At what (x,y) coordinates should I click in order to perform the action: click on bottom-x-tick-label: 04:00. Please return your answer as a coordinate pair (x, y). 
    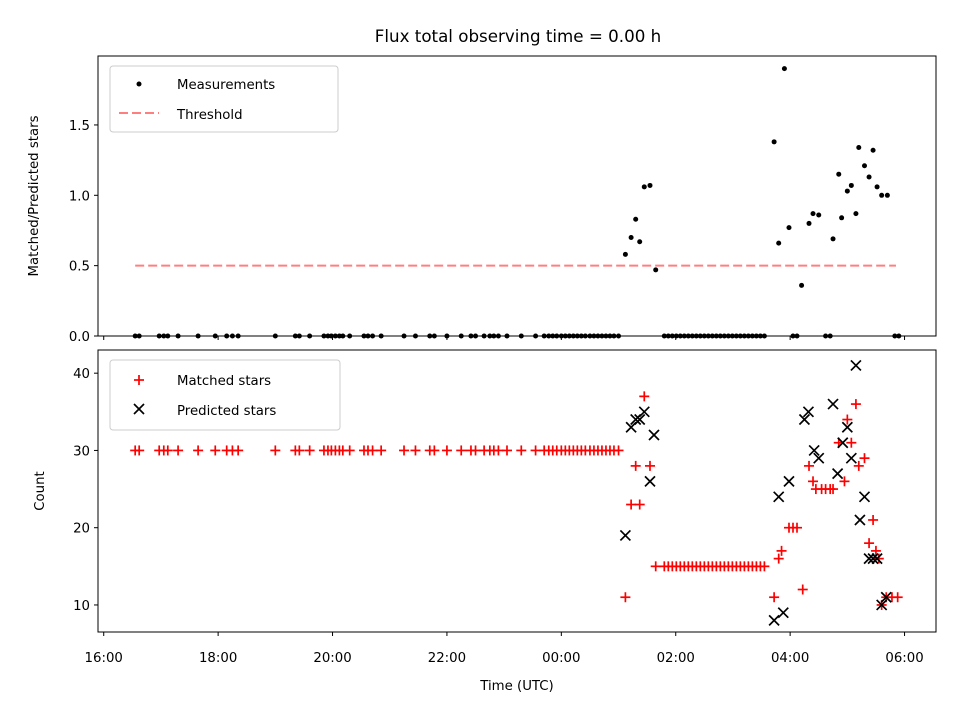
    Looking at the image, I should click on (790, 658).